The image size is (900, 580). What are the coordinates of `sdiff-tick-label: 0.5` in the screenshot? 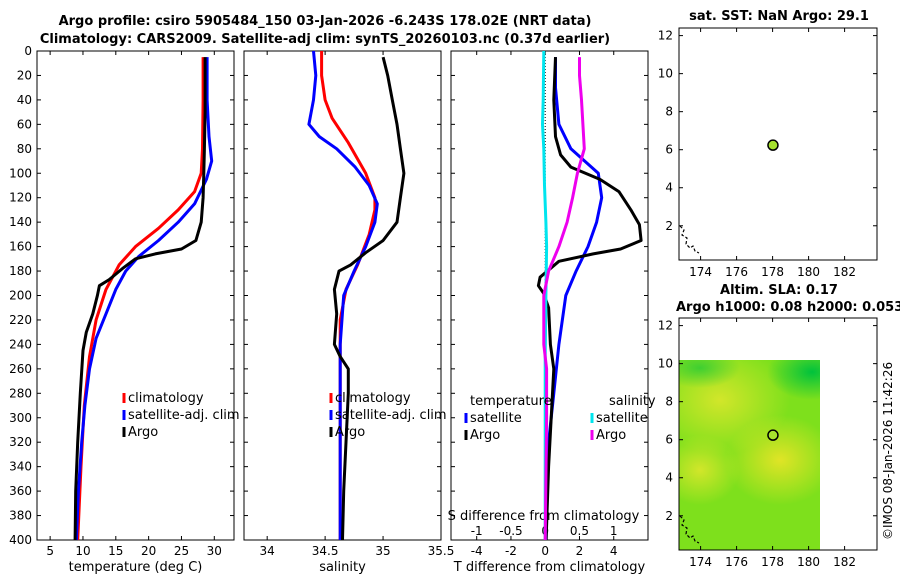 It's located at (579, 531).